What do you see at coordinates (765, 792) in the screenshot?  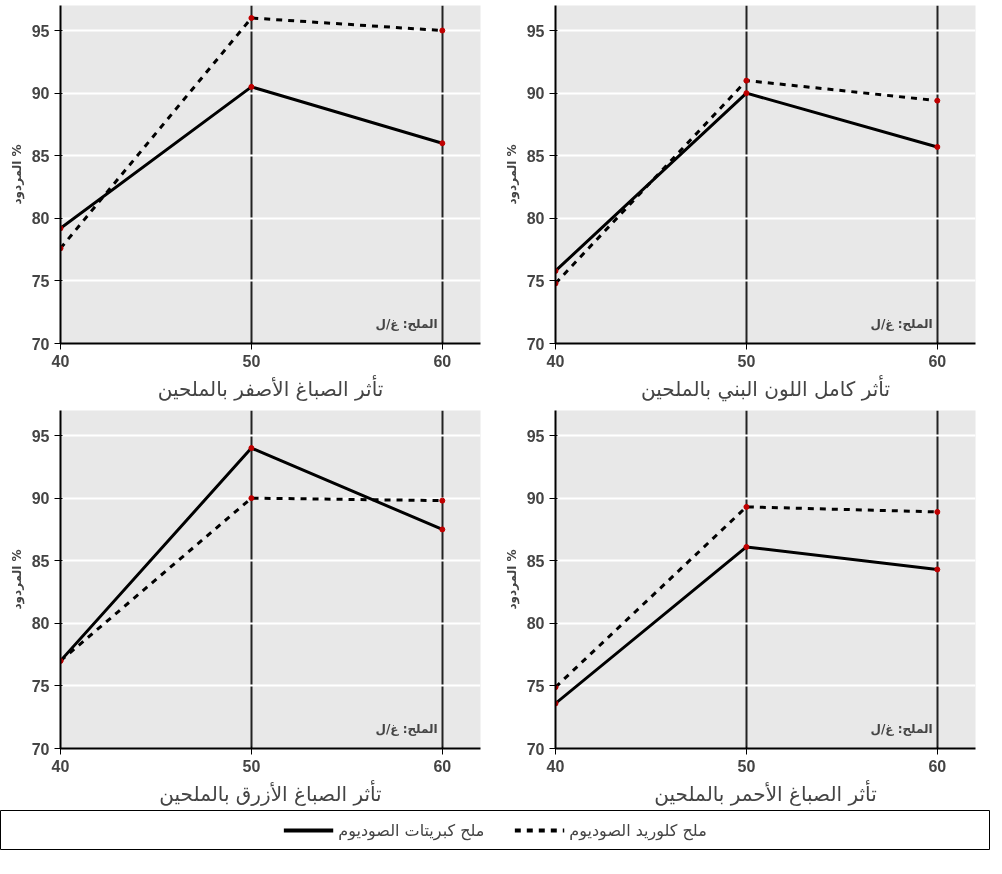 I see `text: تأثر الصباغ الأحمر بالملحين` at bounding box center [765, 792].